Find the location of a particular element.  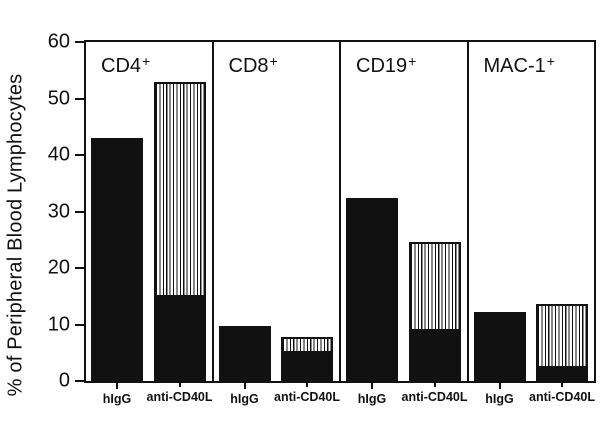

y-tick-label: 50 is located at coordinates (58, 98).